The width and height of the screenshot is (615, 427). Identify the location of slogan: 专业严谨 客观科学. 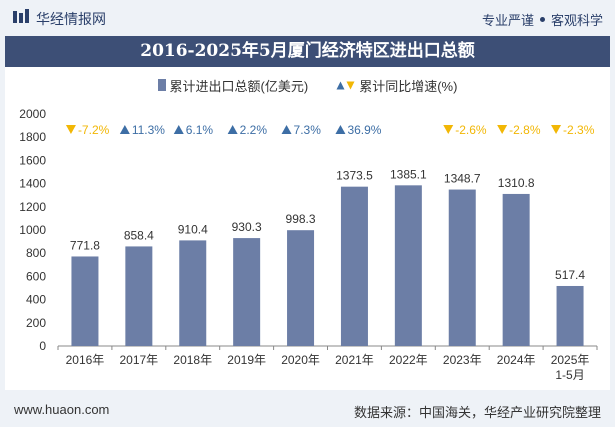
(542, 19).